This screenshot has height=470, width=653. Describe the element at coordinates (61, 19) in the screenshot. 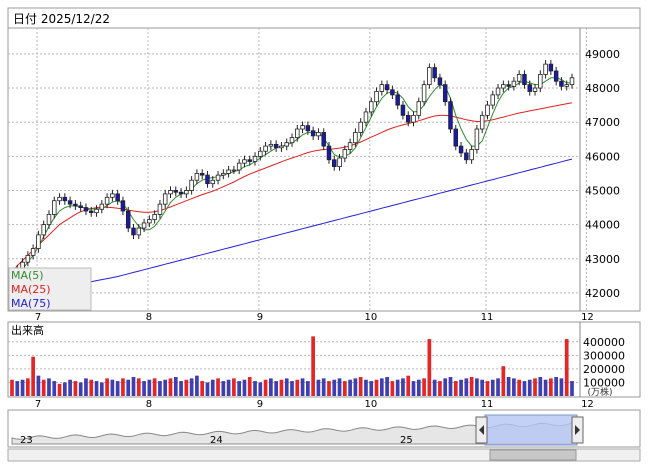

I see `header-date-label: 日付 2025/12/22` at that location.